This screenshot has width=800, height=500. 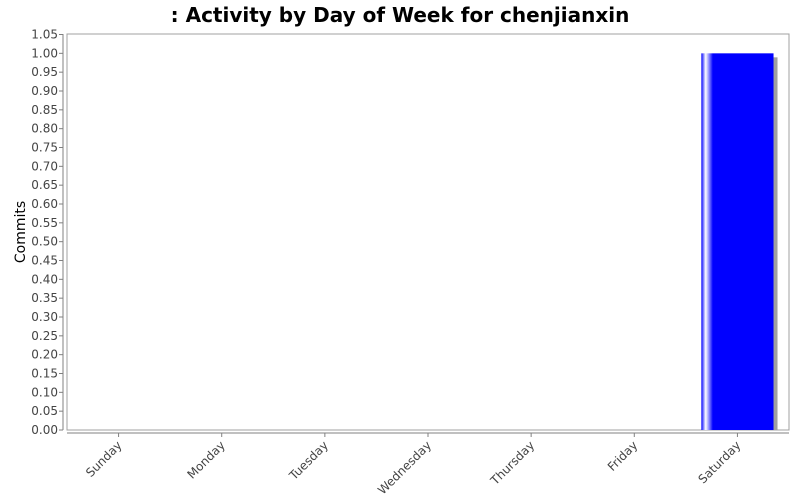 What do you see at coordinates (44, 91) in the screenshot?
I see `y-tick-label: 0.90` at bounding box center [44, 91].